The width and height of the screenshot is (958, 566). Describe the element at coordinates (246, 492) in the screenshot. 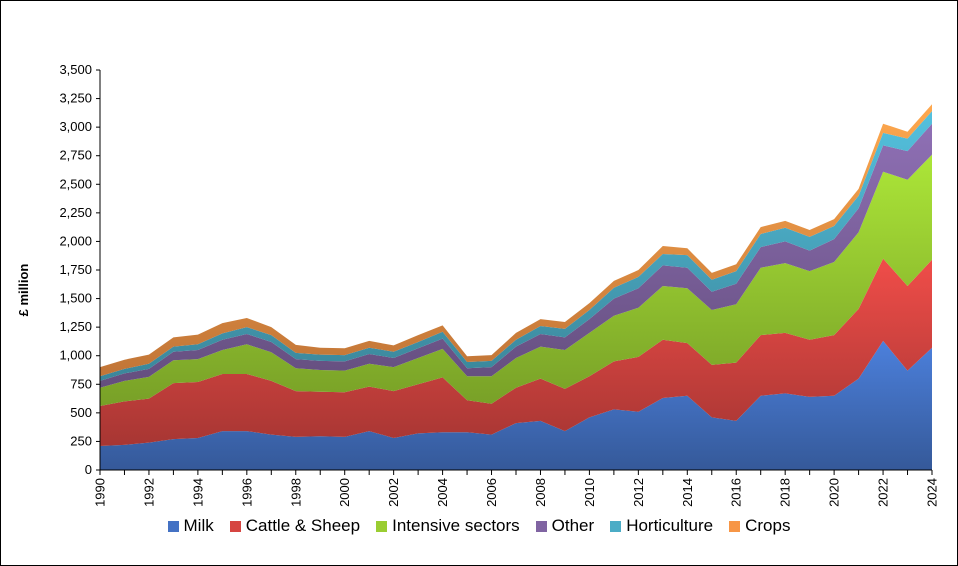

I see `x-tick-label: 1996` at that location.